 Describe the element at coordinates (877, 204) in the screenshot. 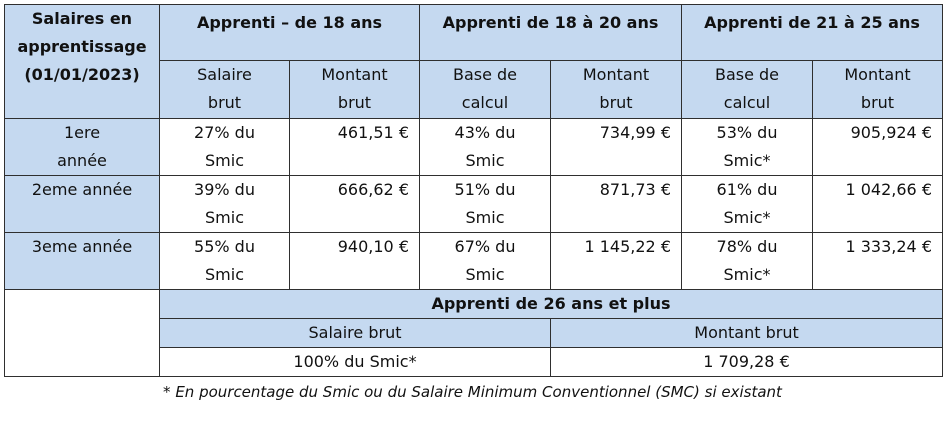

I see `table-cell: 1 042,66 €` at that location.